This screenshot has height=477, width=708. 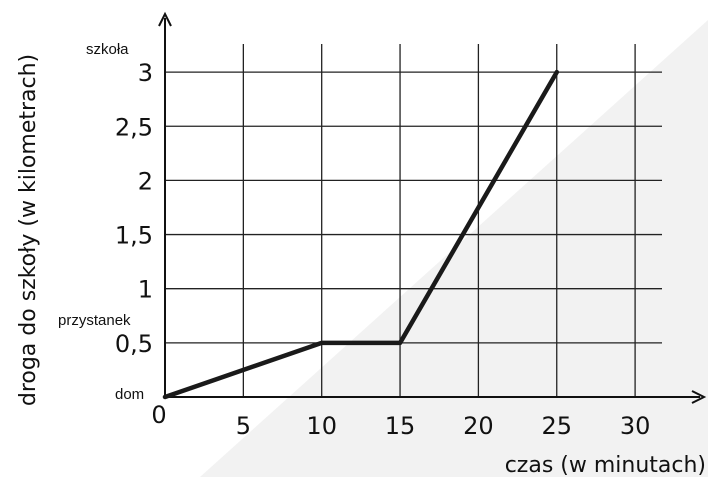 What do you see at coordinates (134, 344) in the screenshot?
I see `y-tick-label: 0,5` at bounding box center [134, 344].